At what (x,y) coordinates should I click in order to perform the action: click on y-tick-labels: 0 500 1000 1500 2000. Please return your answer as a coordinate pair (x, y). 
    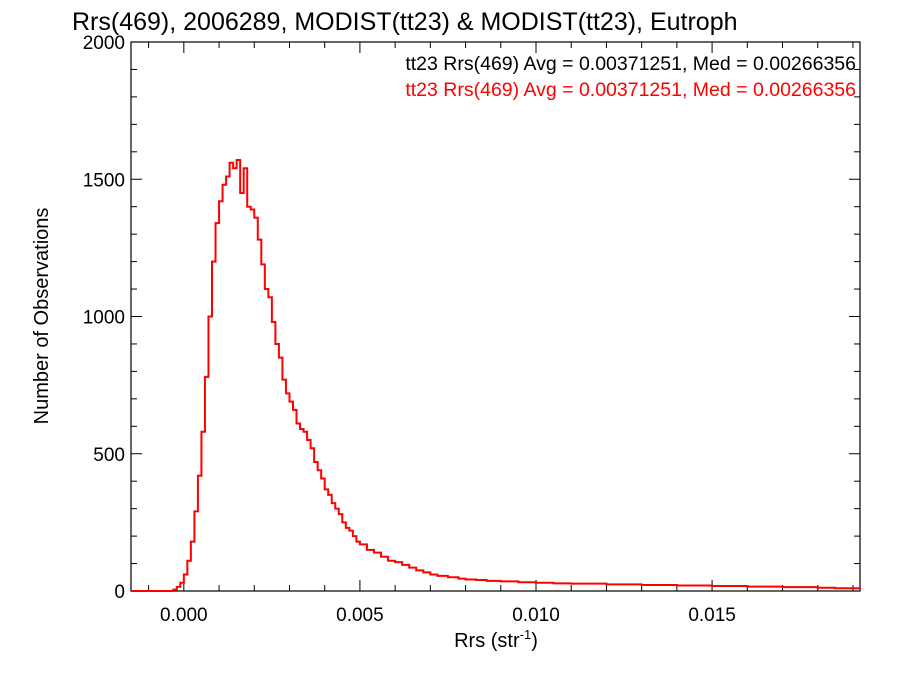
    Looking at the image, I should click on (104, 318).